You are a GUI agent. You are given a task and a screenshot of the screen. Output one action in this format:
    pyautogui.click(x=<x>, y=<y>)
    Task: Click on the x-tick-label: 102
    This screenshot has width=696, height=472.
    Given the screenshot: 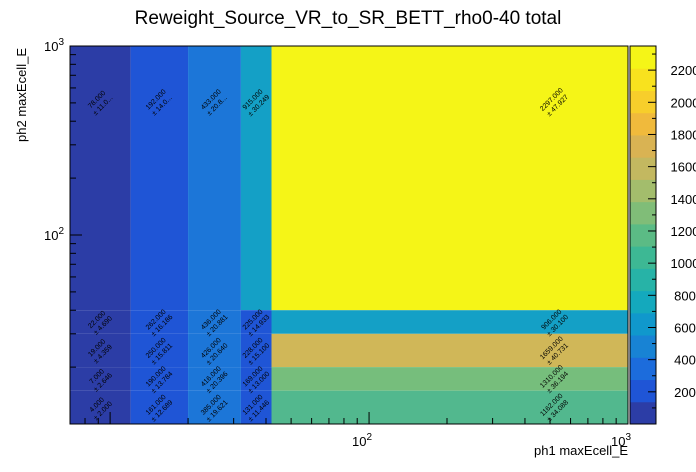 What is the action you would take?
    pyautogui.click(x=362, y=440)
    